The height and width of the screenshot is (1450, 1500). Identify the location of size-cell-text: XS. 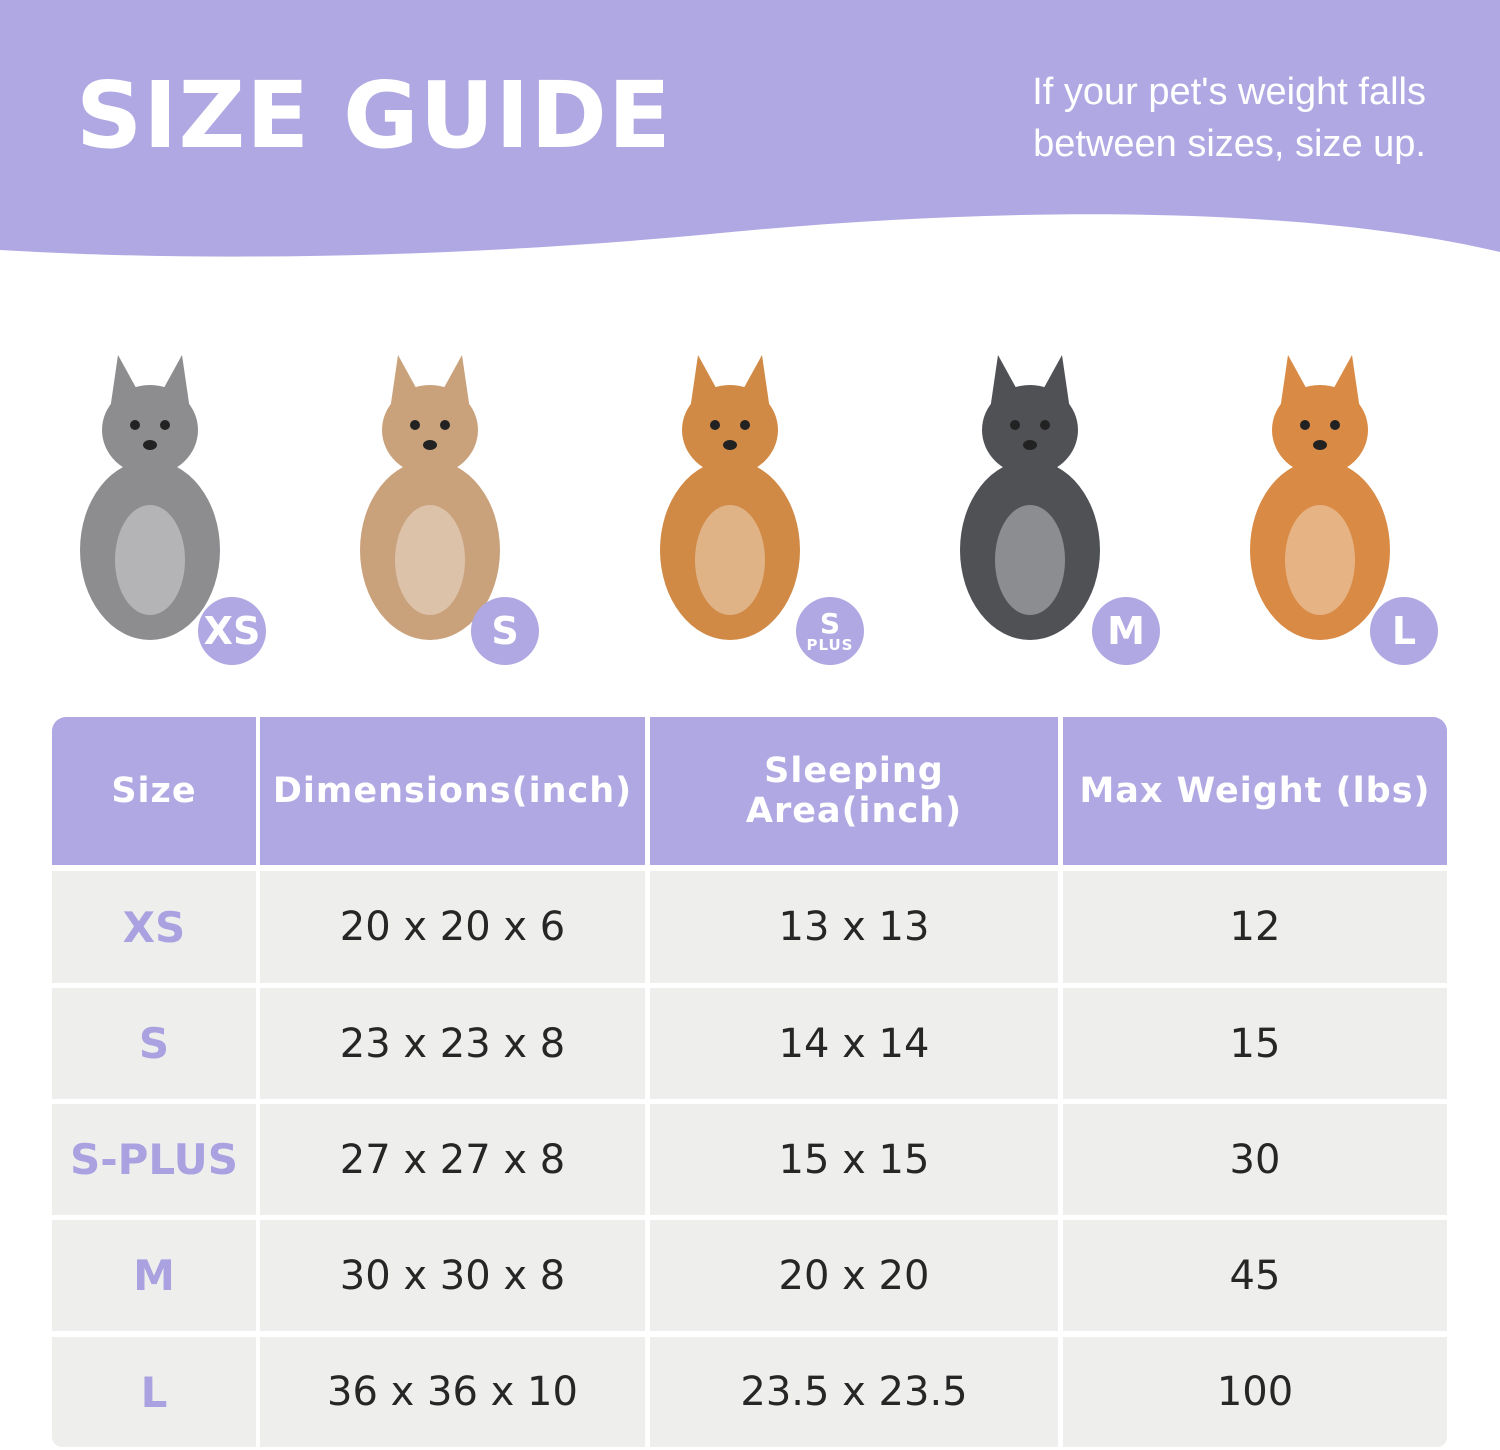
(154, 927).